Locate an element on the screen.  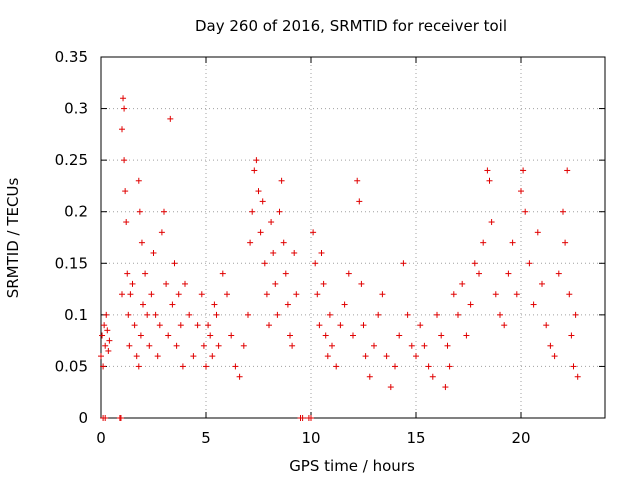
y-tick-label: 0.35 is located at coordinates (71, 57).